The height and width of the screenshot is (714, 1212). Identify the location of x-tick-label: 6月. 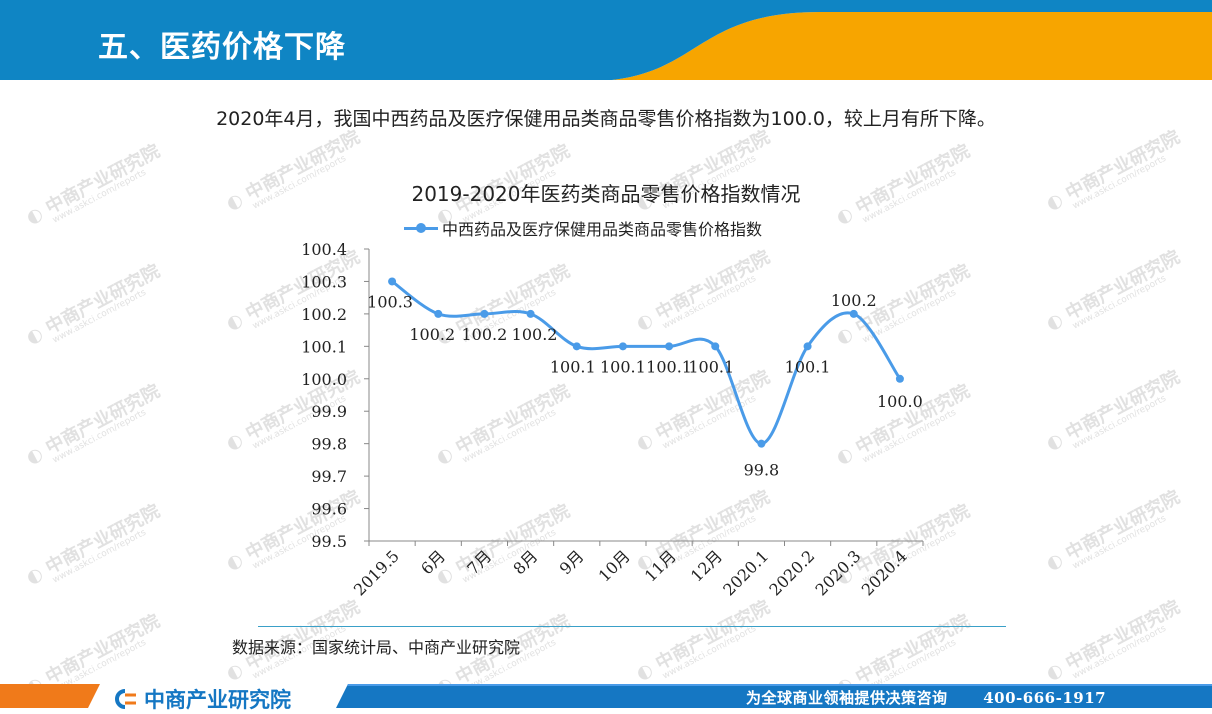
(433, 562).